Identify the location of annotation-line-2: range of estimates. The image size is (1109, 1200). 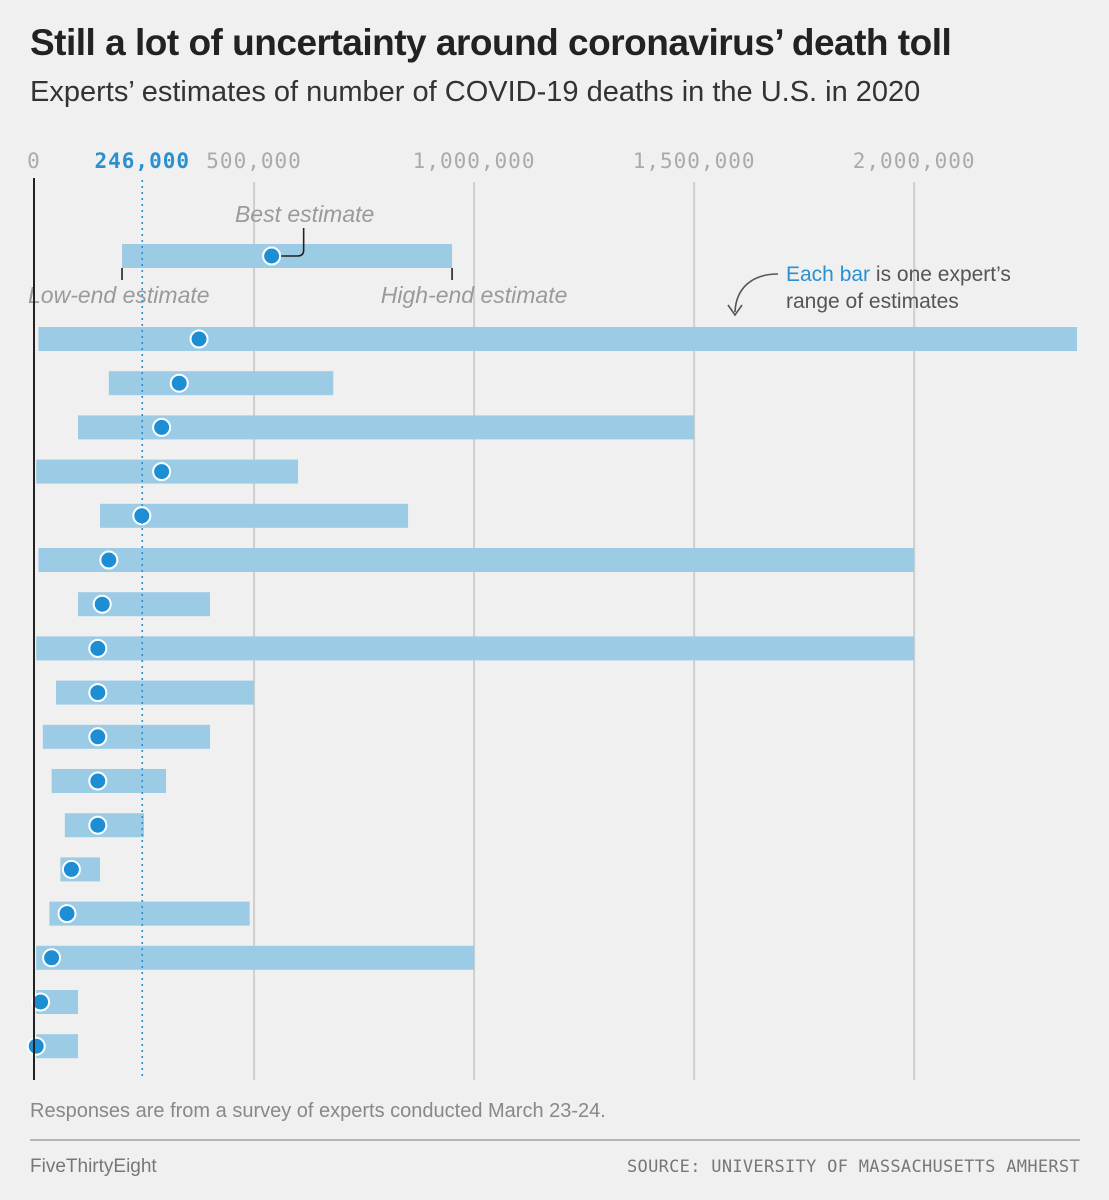
(872, 301).